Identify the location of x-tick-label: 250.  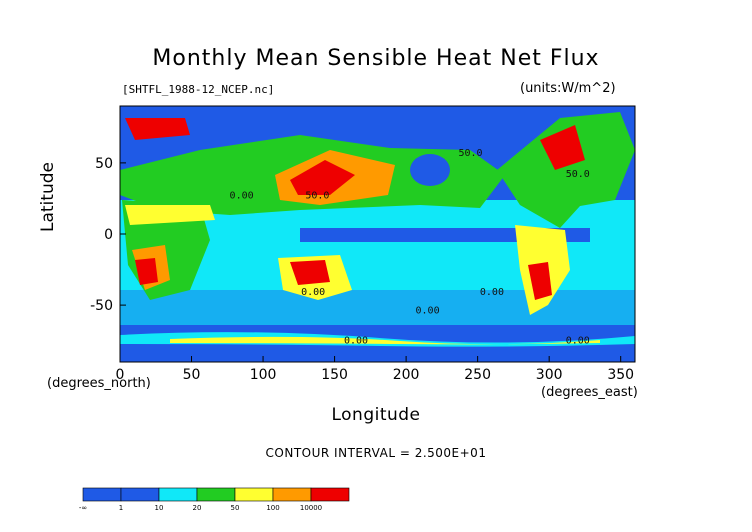
(477, 375).